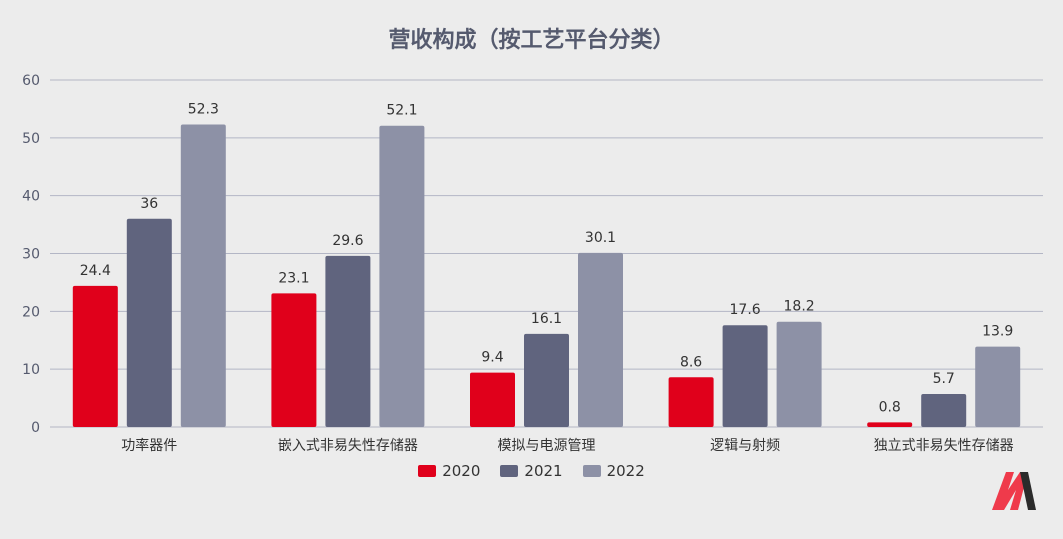  I want to click on brand-logo-icon, so click(1014, 491).